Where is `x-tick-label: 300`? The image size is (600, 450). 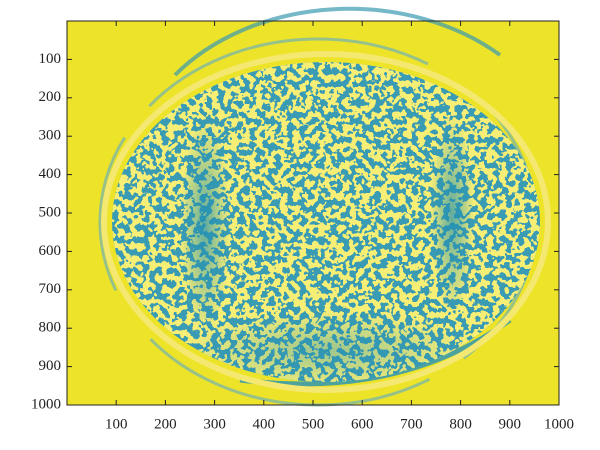 x-tick-label: 300 is located at coordinates (214, 424).